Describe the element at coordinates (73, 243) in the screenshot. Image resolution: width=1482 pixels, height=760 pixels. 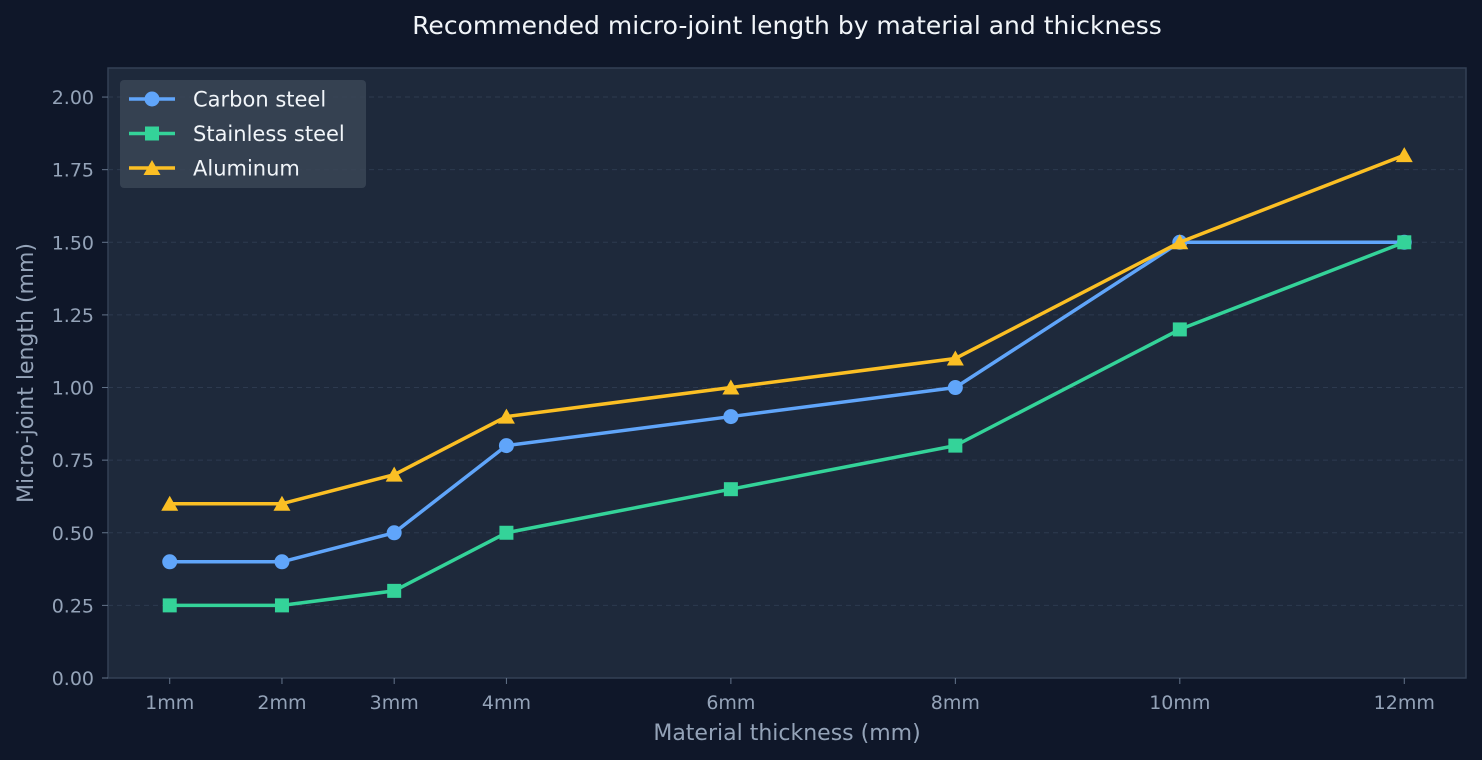
I see `y-tick-label: 1.50` at that location.